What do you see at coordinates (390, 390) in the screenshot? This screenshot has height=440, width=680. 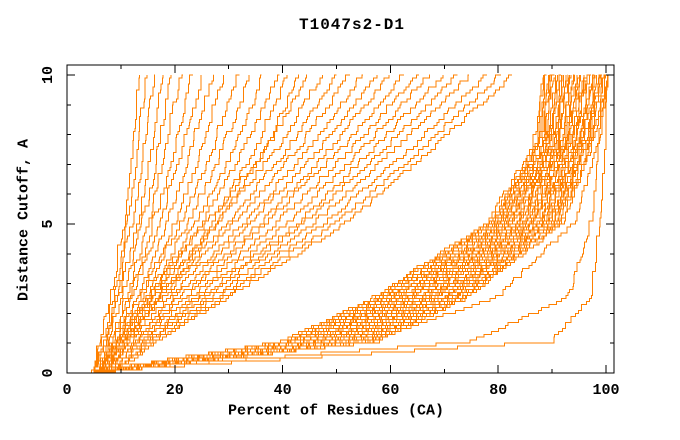 I see `x-tick-label: 60` at bounding box center [390, 390].